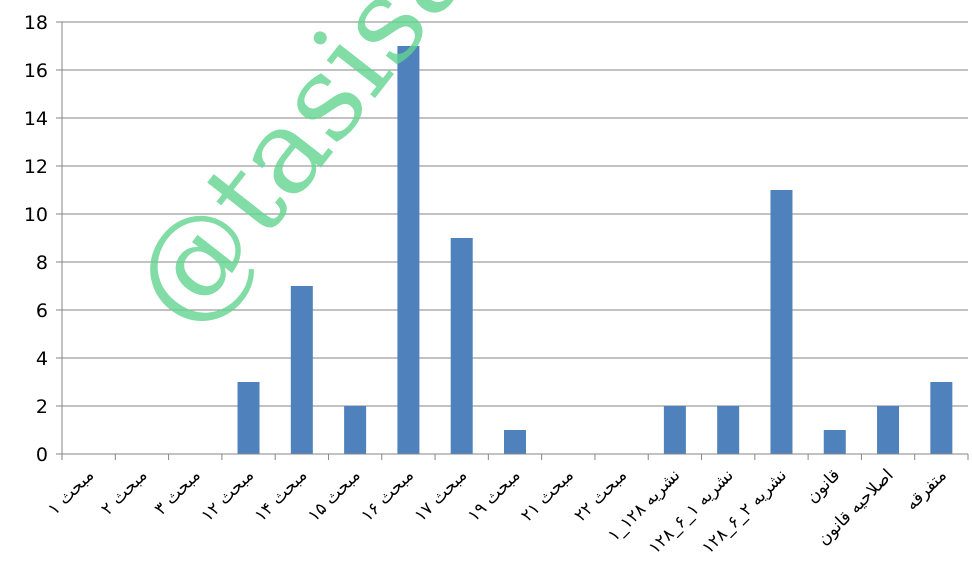 Image resolution: width=972 pixels, height=581 pixels. Describe the element at coordinates (926, 489) in the screenshot. I see `x-tick-label: متفرقه` at that location.